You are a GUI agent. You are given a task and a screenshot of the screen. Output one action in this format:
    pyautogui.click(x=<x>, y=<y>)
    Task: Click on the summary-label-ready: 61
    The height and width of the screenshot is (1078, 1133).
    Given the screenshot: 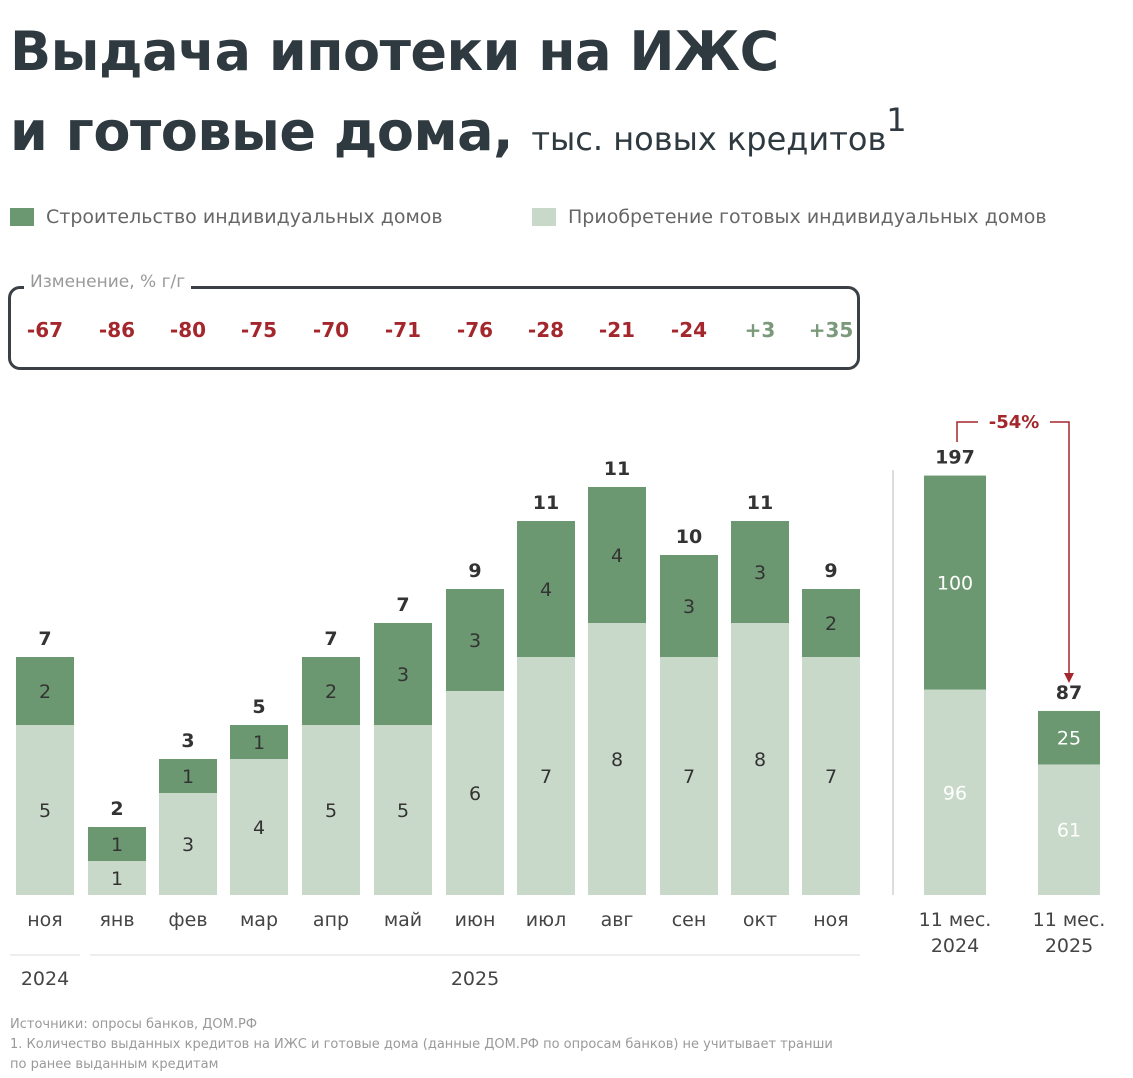 What is the action you would take?
    pyautogui.click(x=1069, y=831)
    